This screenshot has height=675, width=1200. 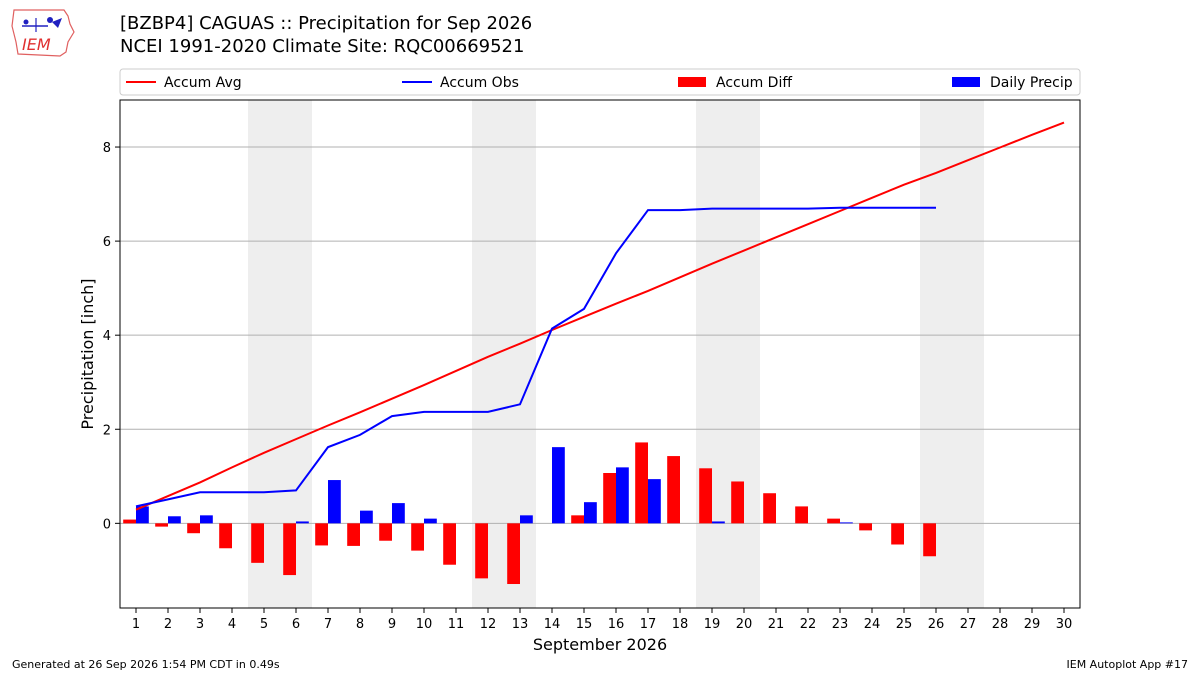 I want to click on legend-box, so click(x=600, y=82).